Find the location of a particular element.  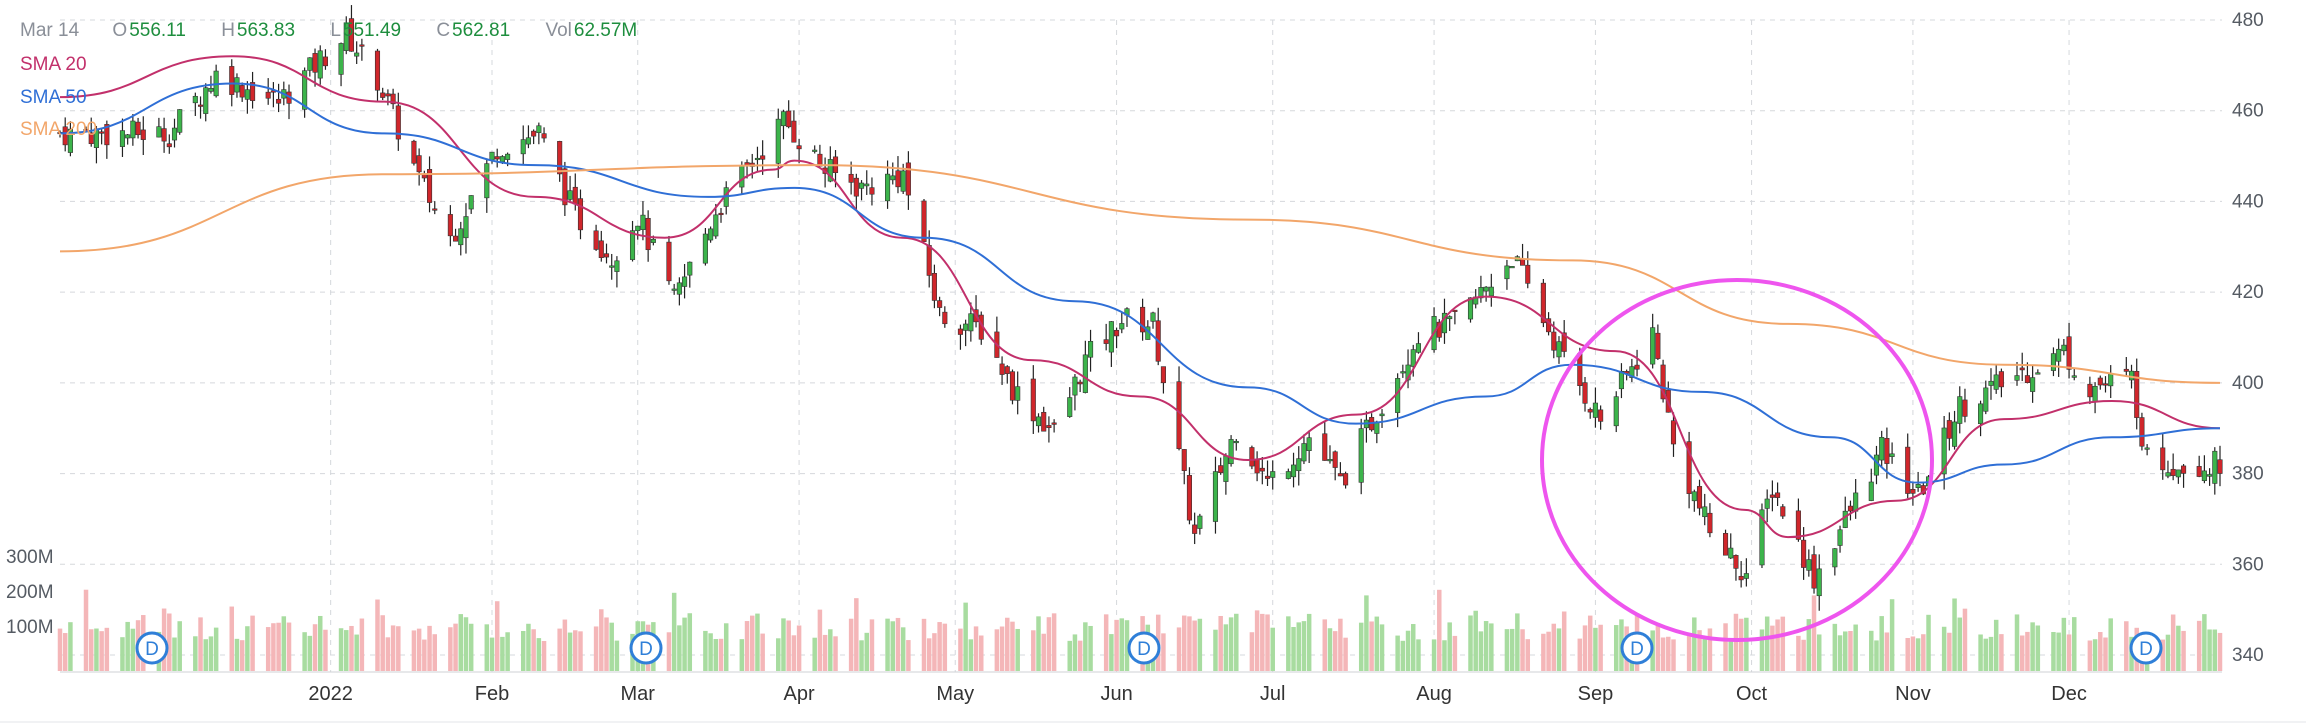

volume-tick-200M: 200M is located at coordinates (30, 592).